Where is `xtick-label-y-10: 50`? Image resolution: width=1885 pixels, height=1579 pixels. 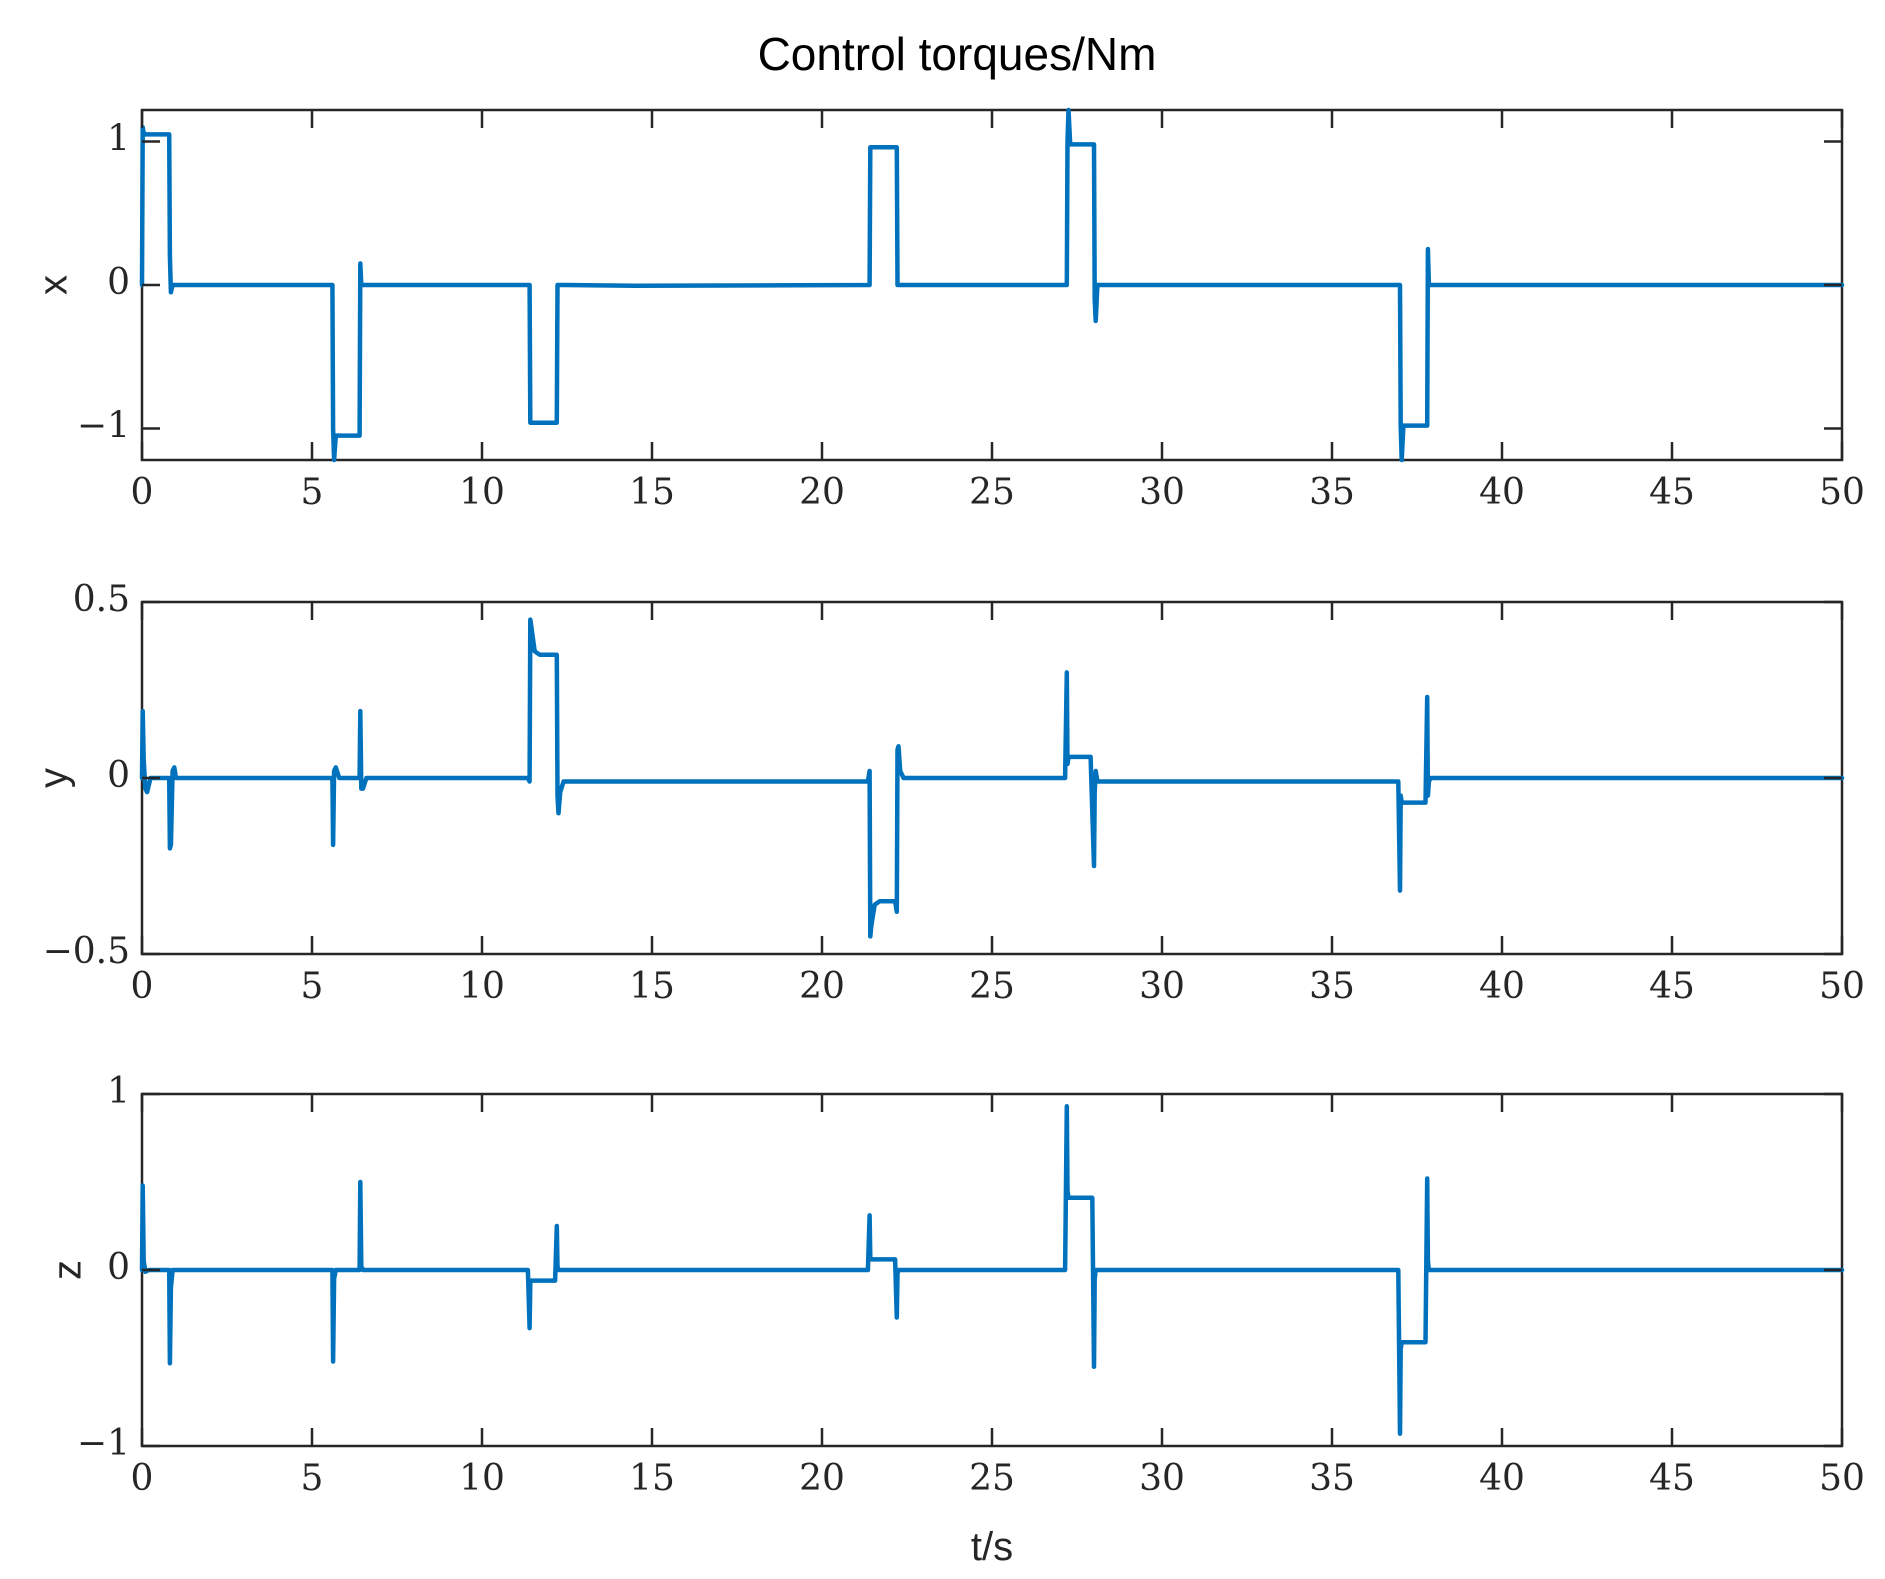
xtick-label-y-10: 50 is located at coordinates (1842, 986).